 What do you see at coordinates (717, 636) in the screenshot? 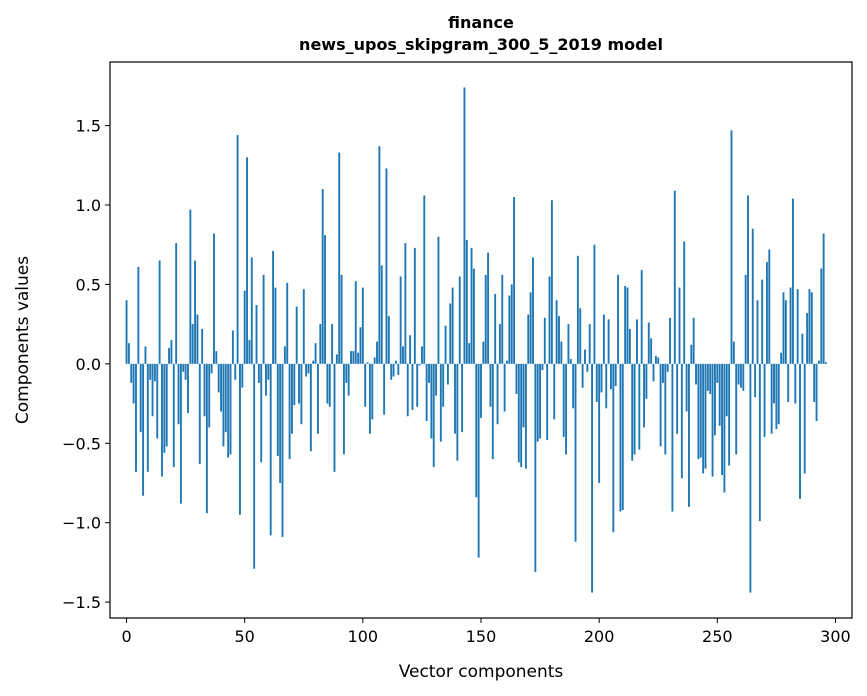
I see `x-tick-label: 250` at bounding box center [717, 636].